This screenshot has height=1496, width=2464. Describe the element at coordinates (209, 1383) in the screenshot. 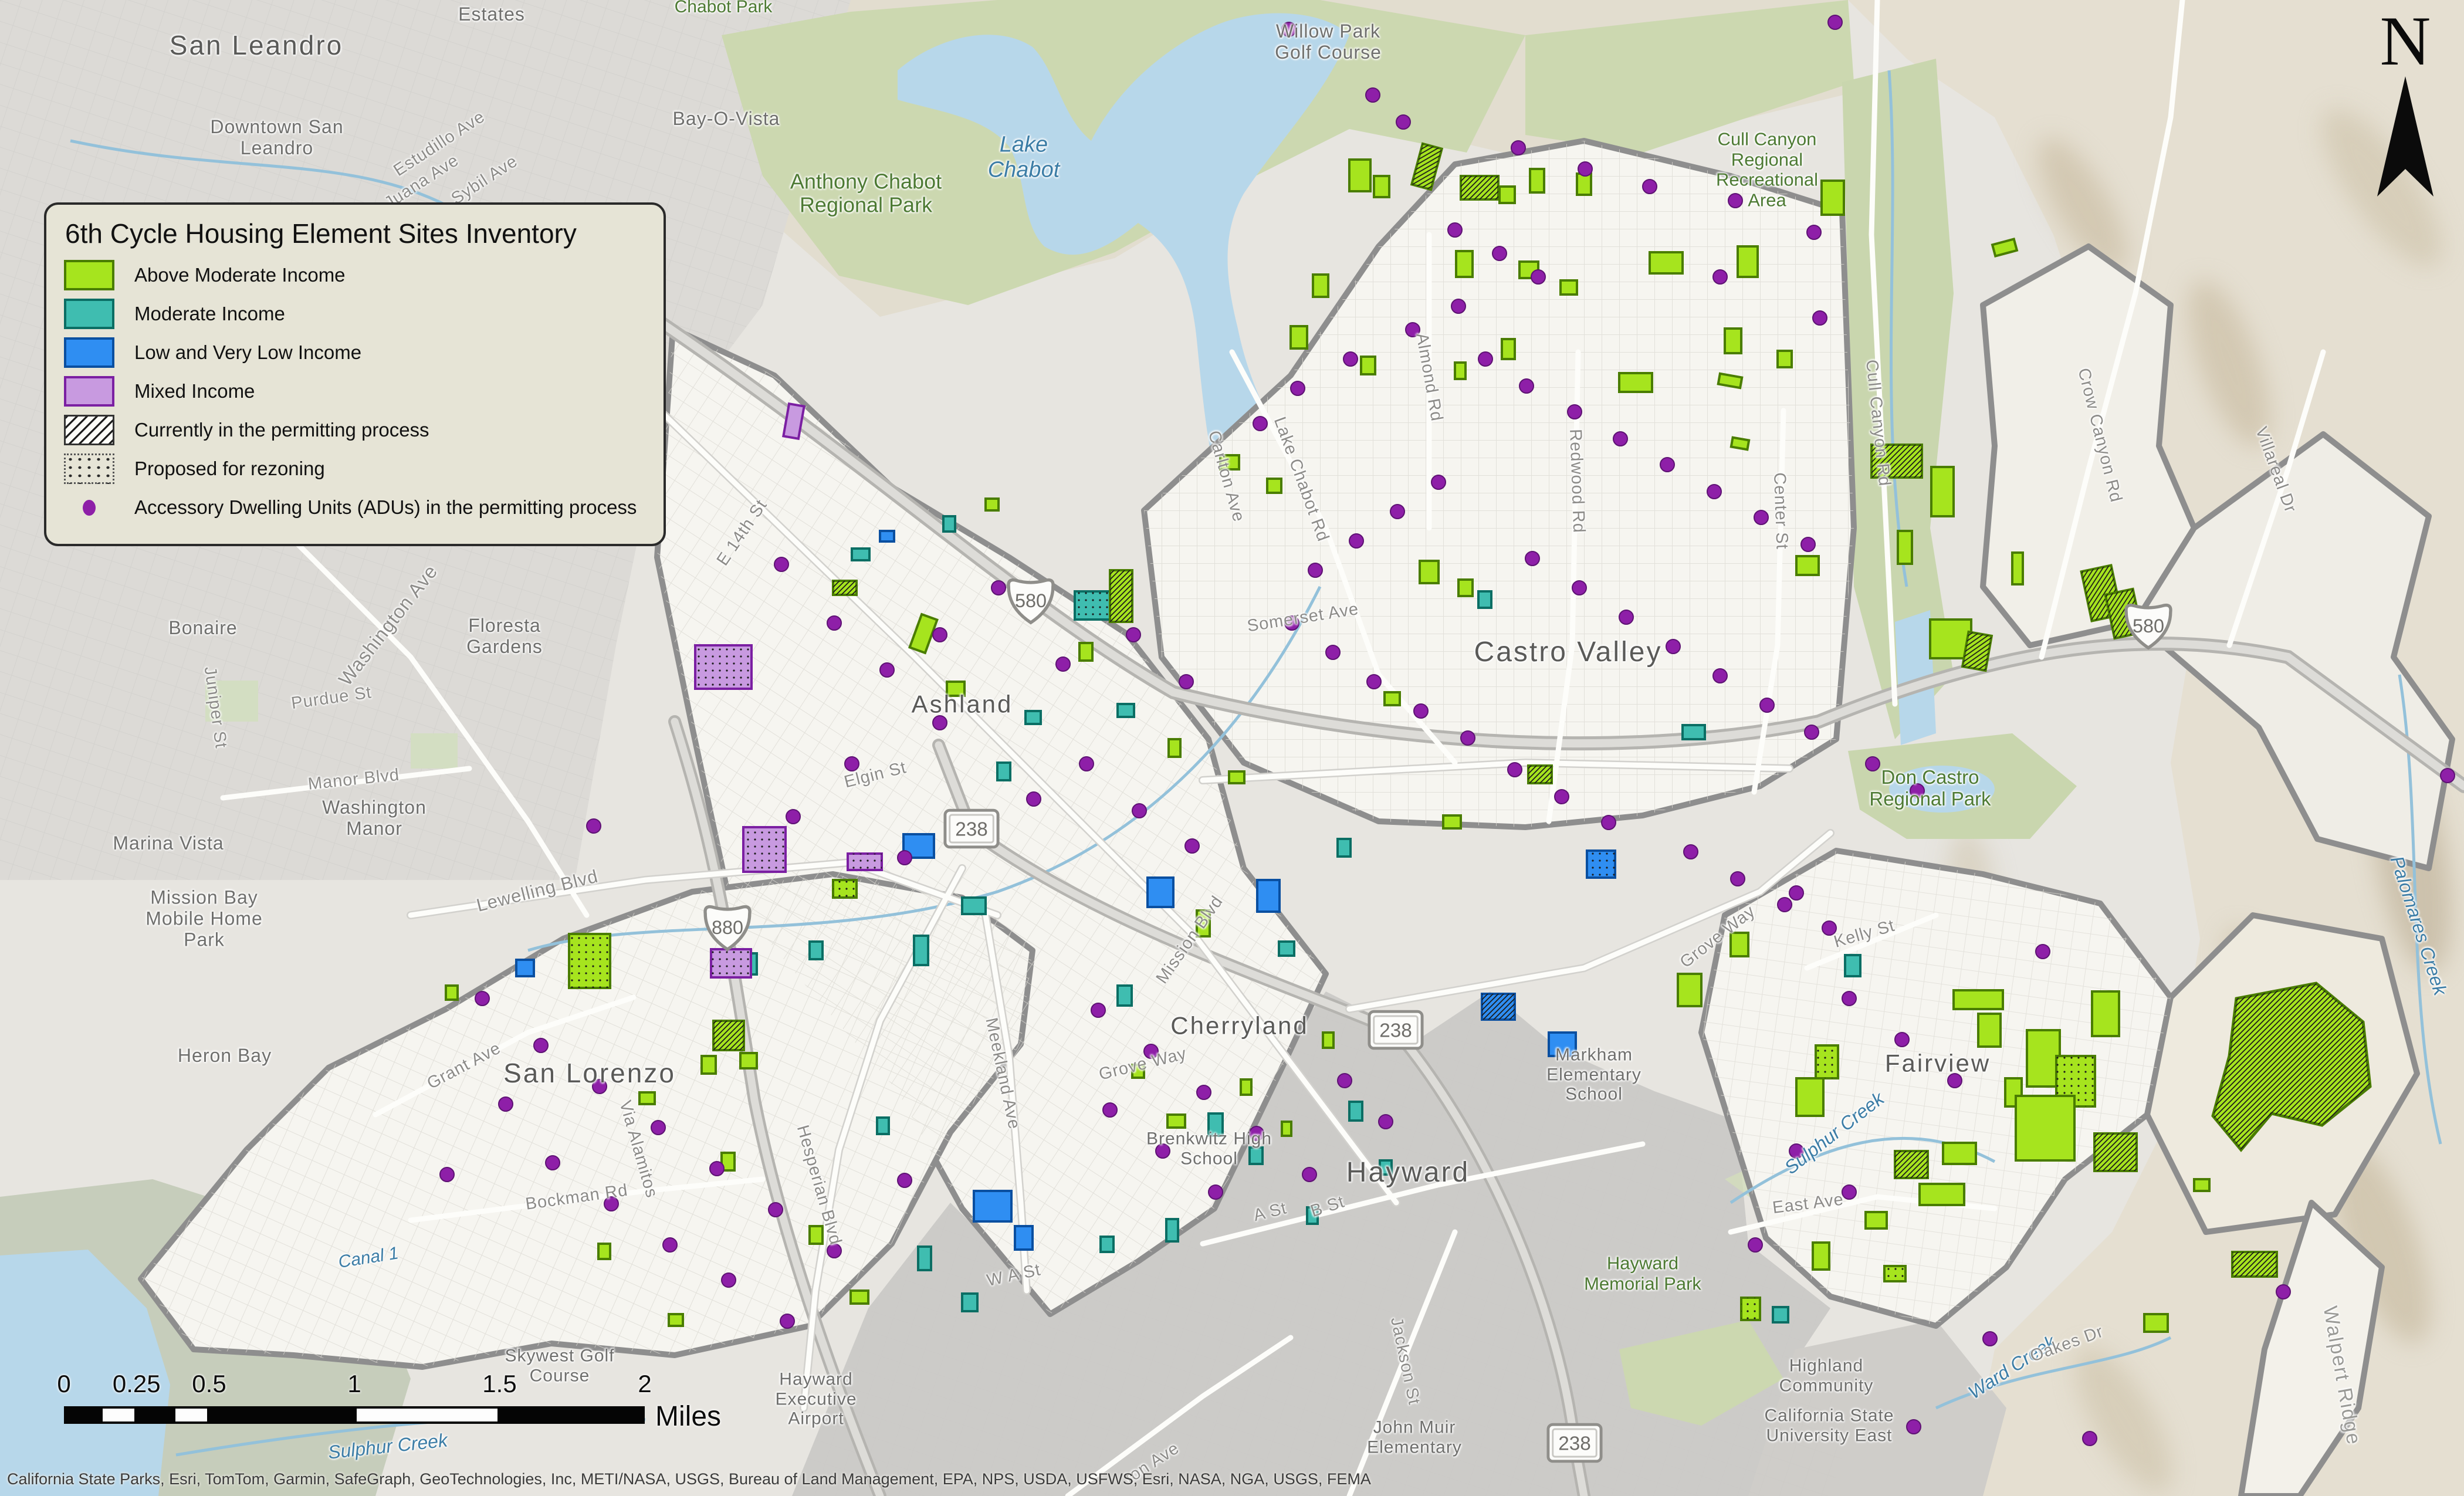

I see `scale-tick: 0.5` at that location.